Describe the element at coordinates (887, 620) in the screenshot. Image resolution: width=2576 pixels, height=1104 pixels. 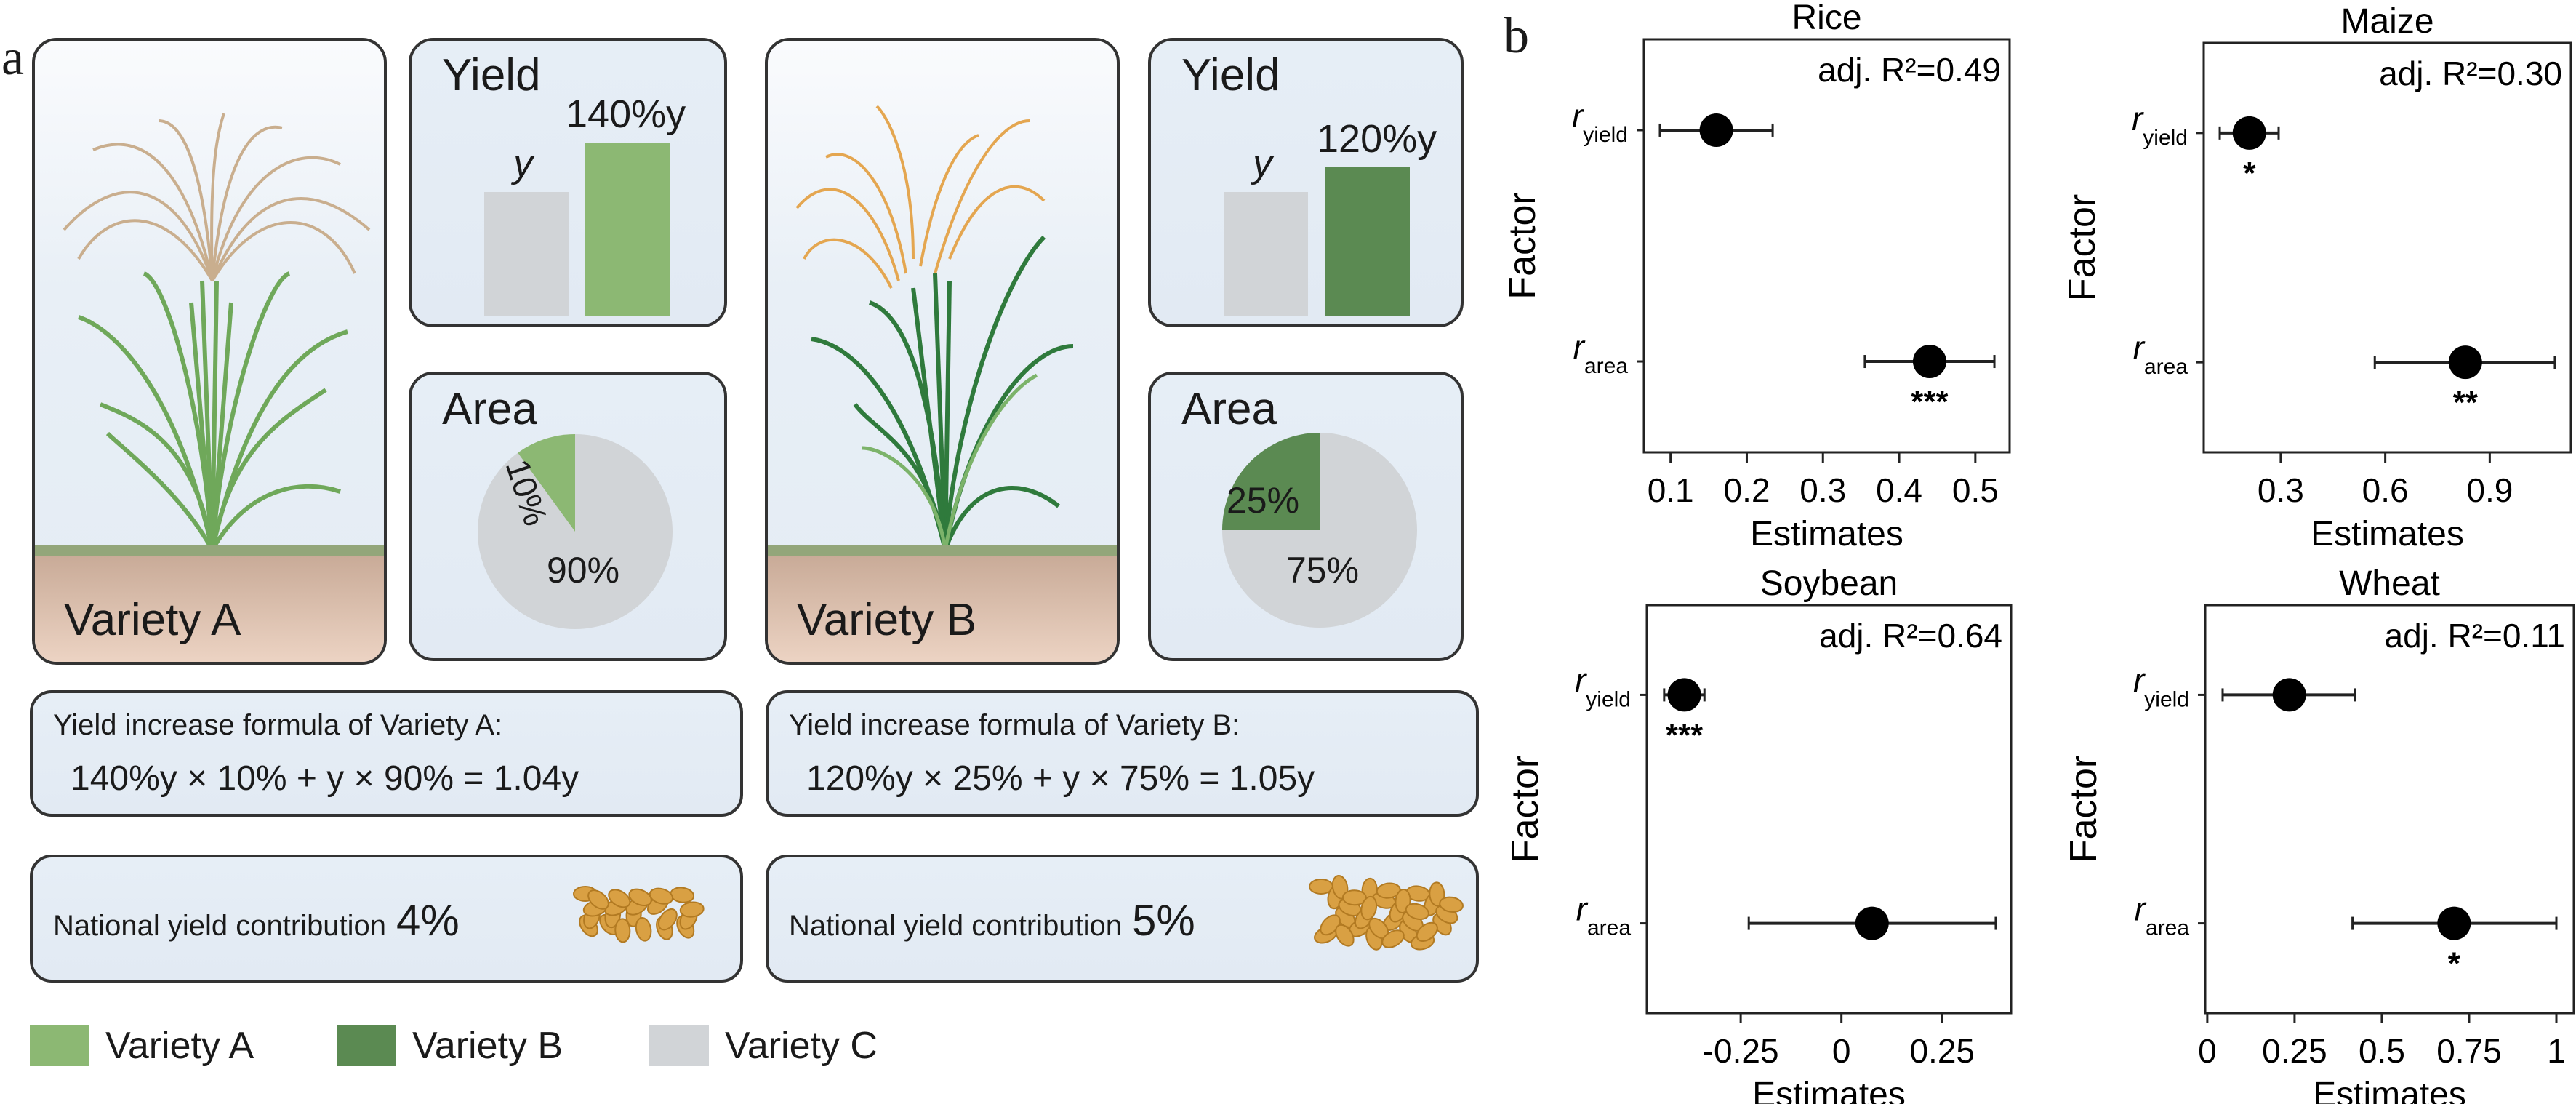
I see `variety-b-name: Variety B` at that location.